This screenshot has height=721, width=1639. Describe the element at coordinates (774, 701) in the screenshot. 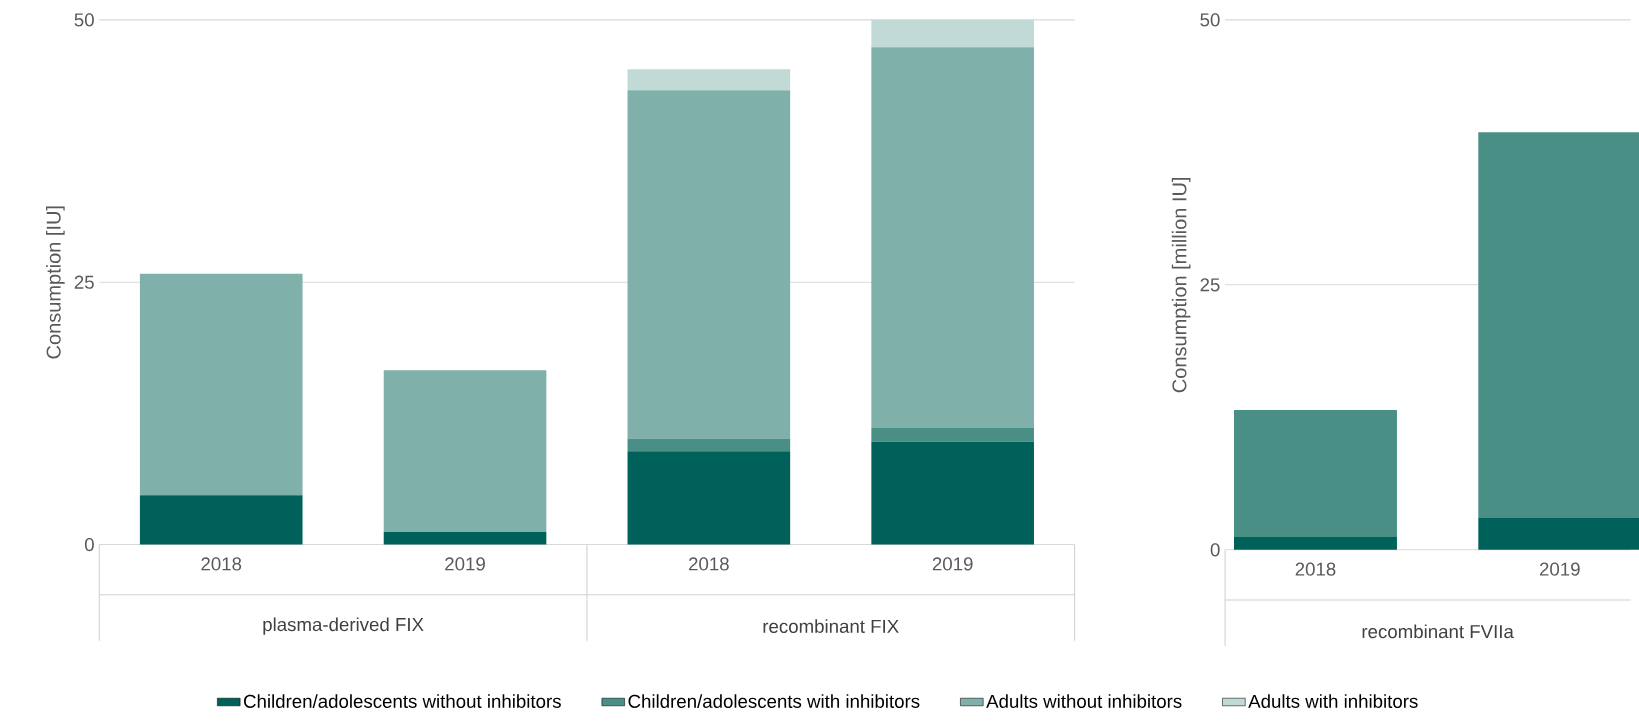

I see `legend-label: Children/adolescents with inhibitors` at that location.